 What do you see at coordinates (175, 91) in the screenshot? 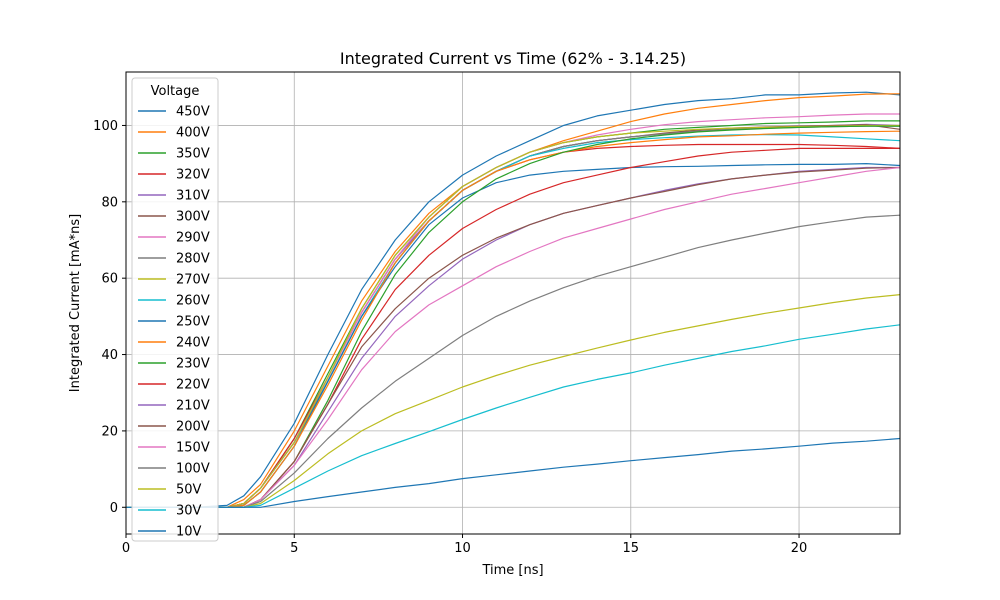
I see `legend-title: Voltage` at bounding box center [175, 91].